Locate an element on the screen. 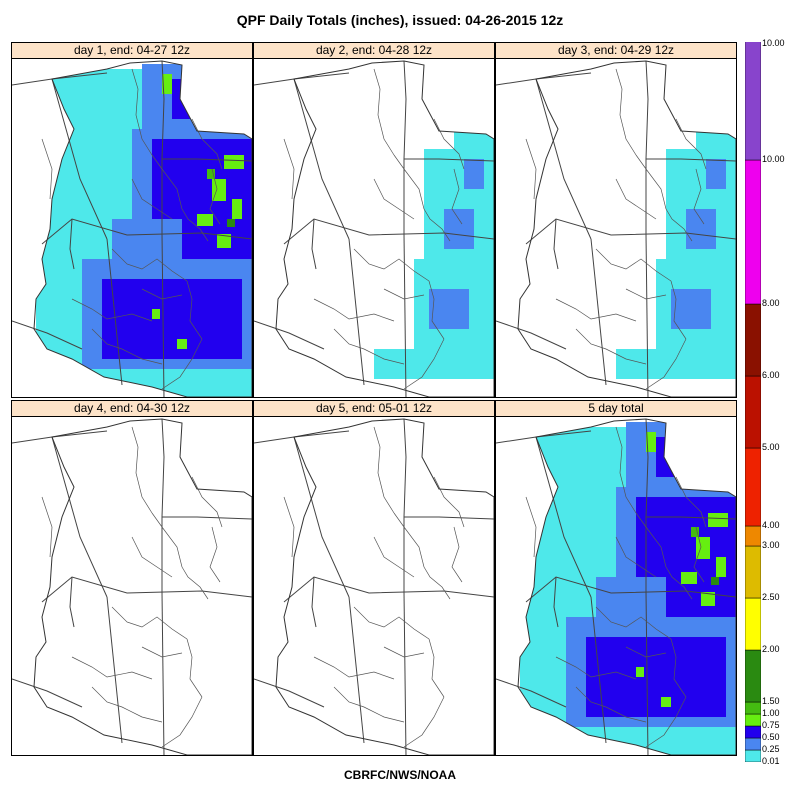 The image size is (800, 800). precip-shading is located at coordinates (627, 588).